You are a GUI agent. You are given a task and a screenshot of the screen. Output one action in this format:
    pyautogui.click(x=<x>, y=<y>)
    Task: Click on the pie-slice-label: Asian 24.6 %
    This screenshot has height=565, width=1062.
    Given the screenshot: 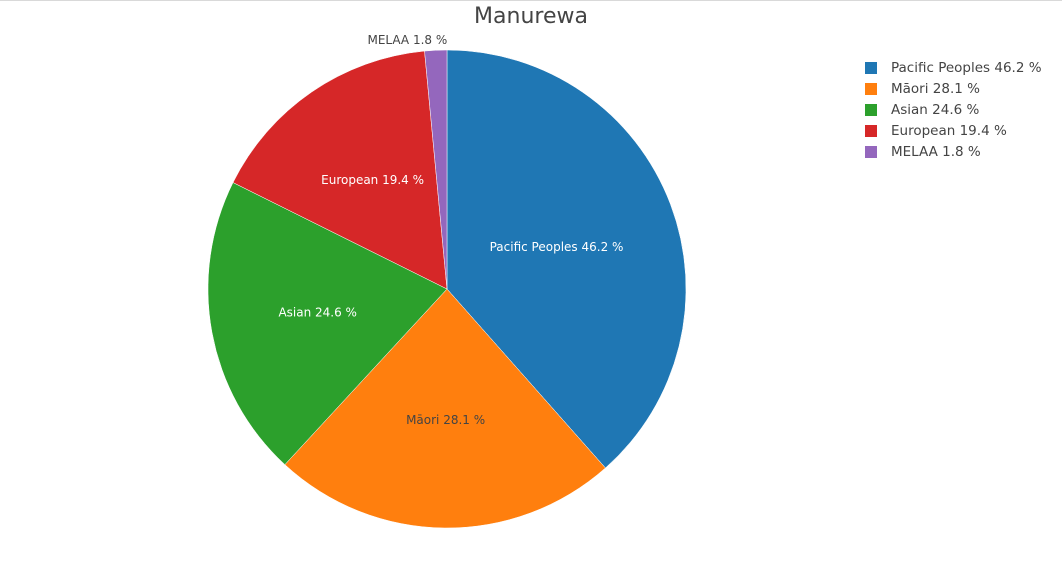 What is the action you would take?
    pyautogui.click(x=317, y=312)
    